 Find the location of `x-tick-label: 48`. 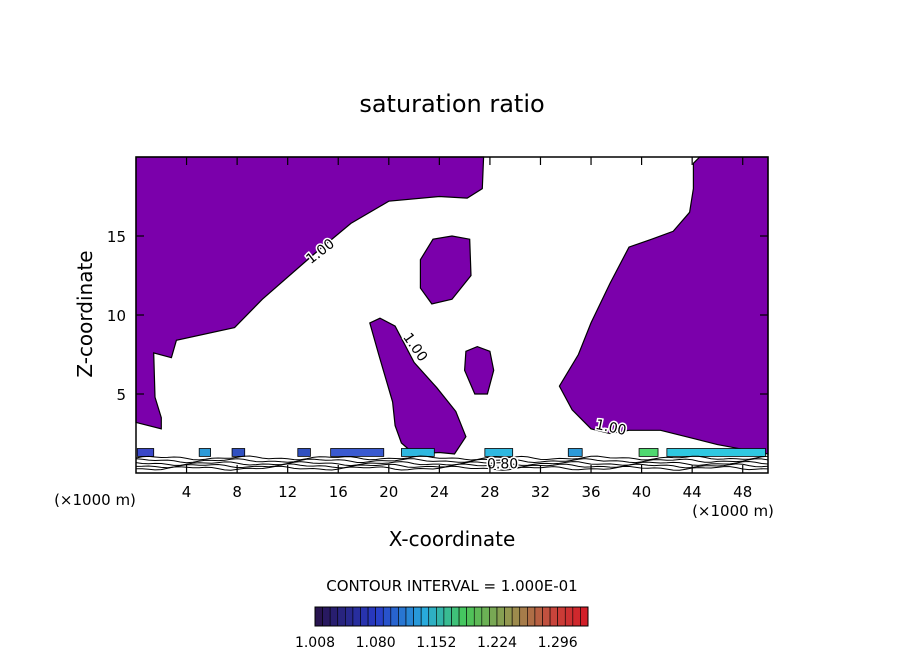

x-tick-label: 48 is located at coordinates (742, 492).